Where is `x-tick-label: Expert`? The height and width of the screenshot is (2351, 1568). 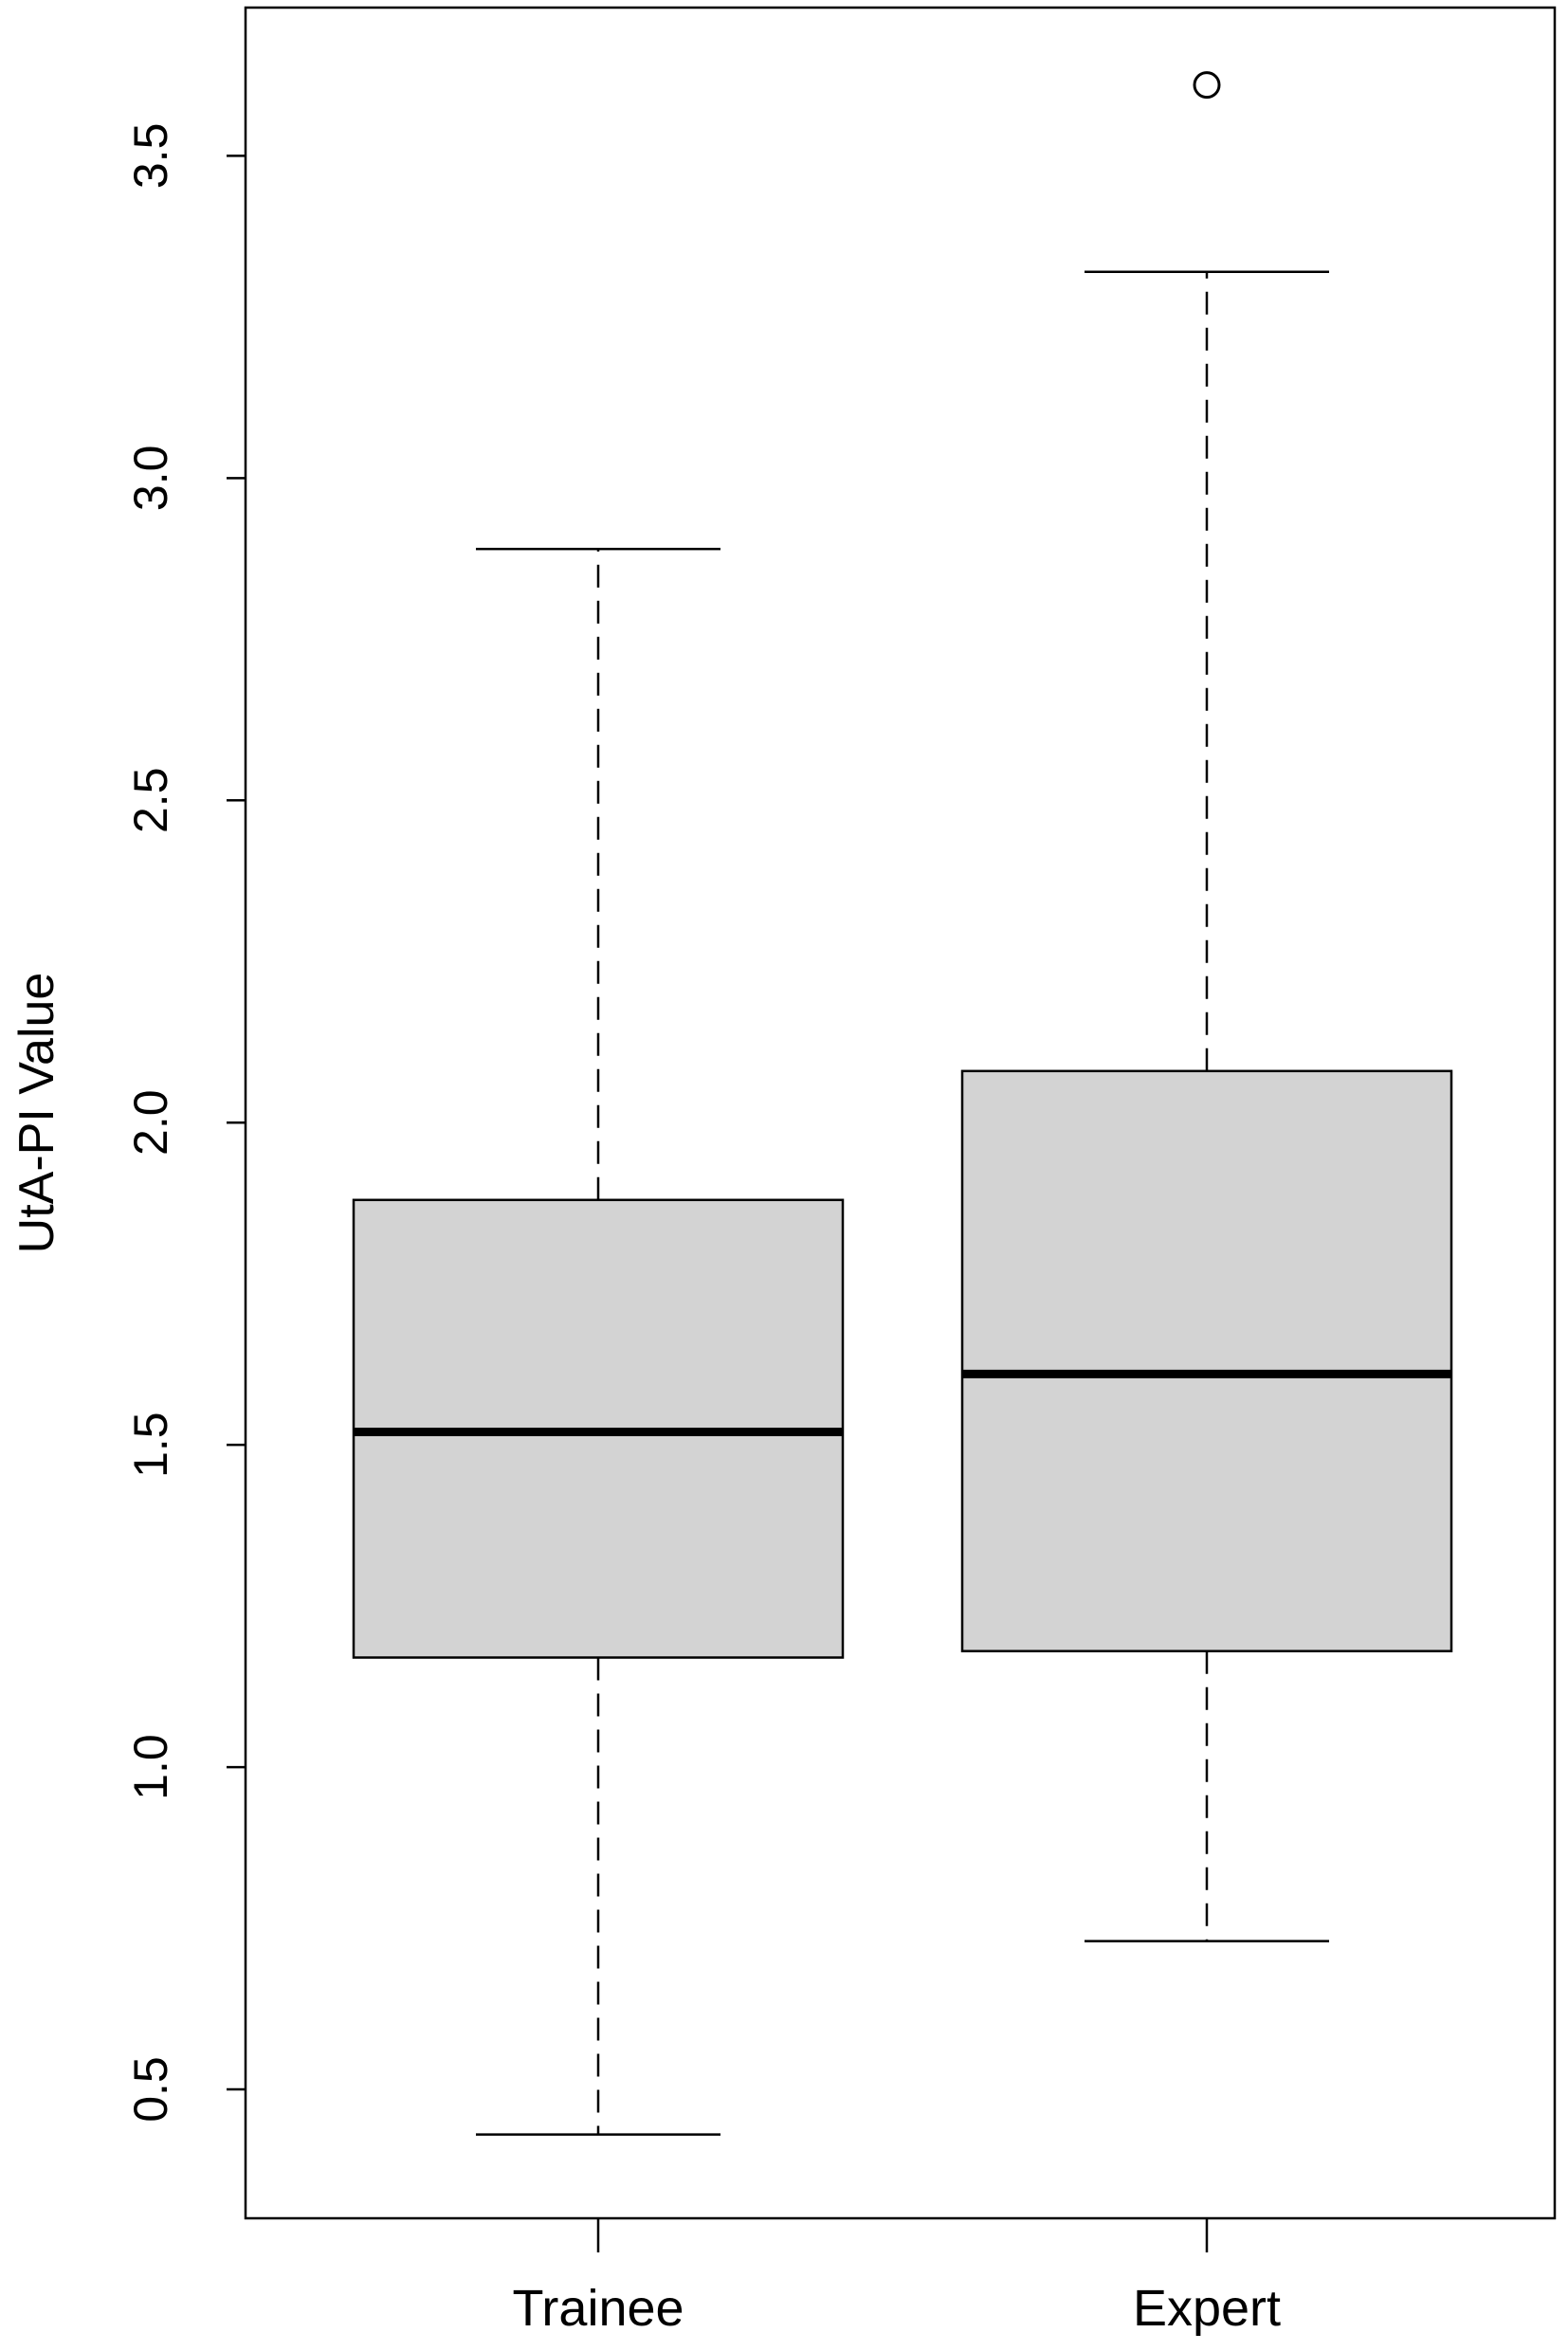
x-tick-label: Expert is located at coordinates (1207, 2309).